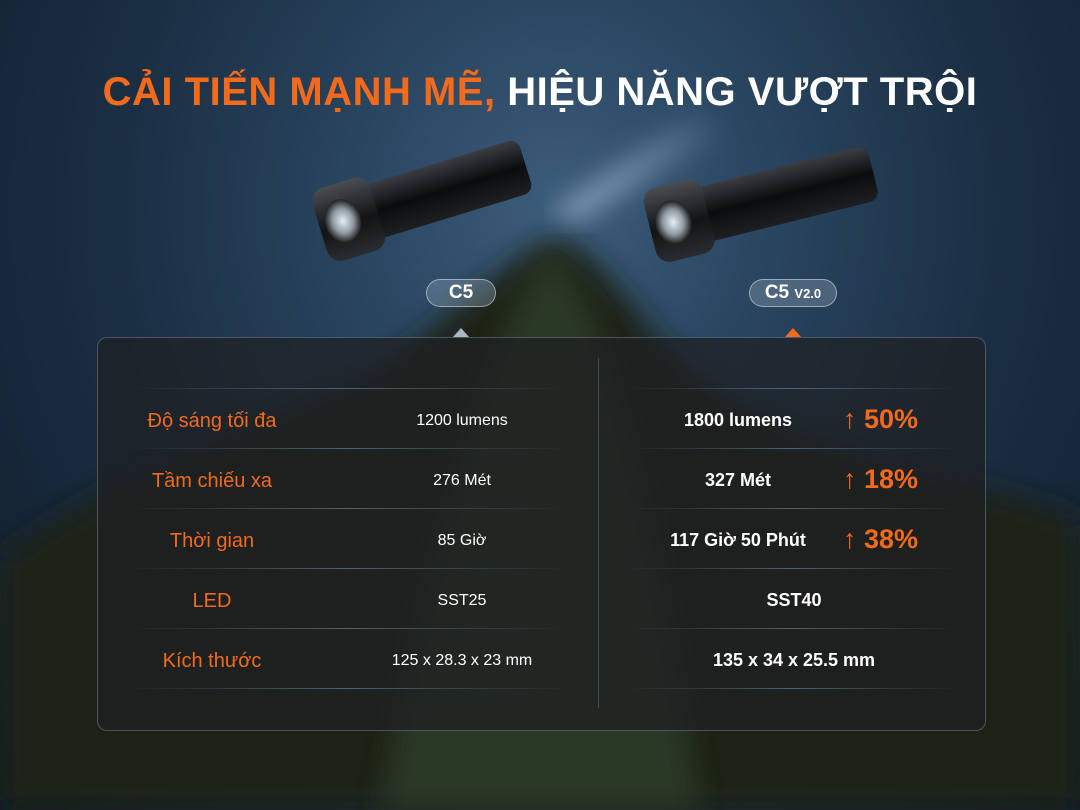 Image resolution: width=1080 pixels, height=810 pixels. I want to click on improvement-percent: ↑ 38%, so click(881, 539).